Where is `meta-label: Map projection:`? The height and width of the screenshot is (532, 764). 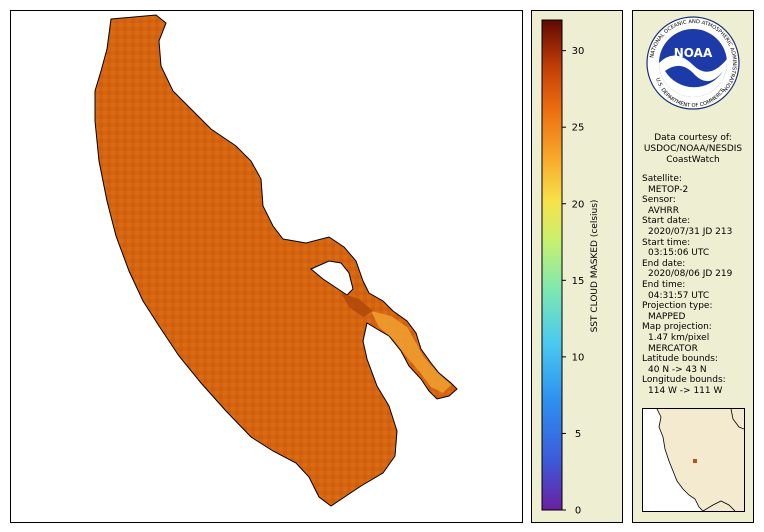
meta-label: Map projection: is located at coordinates (677, 327).